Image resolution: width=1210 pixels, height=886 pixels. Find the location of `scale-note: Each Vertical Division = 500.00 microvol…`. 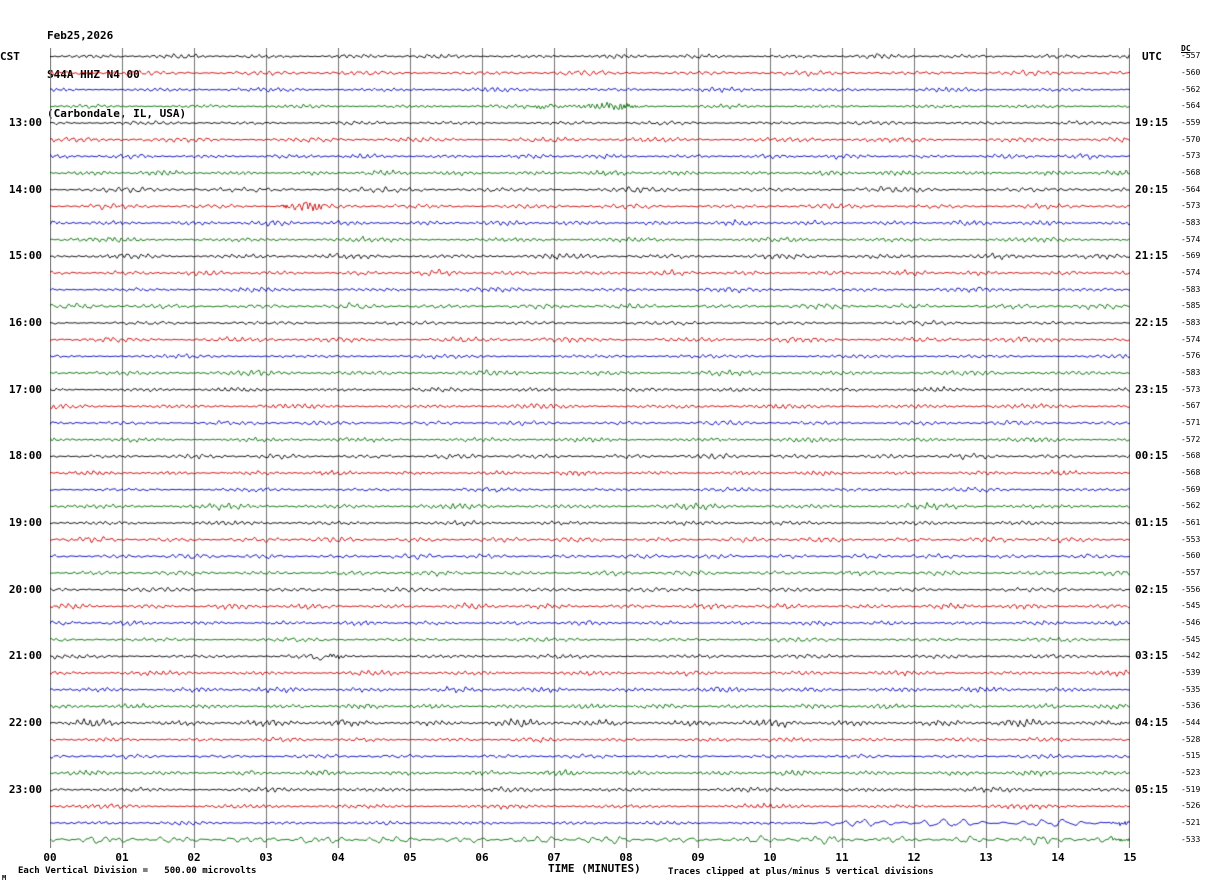

scale-note: Each Vertical Division = 500.00 microvol… is located at coordinates (137, 871).